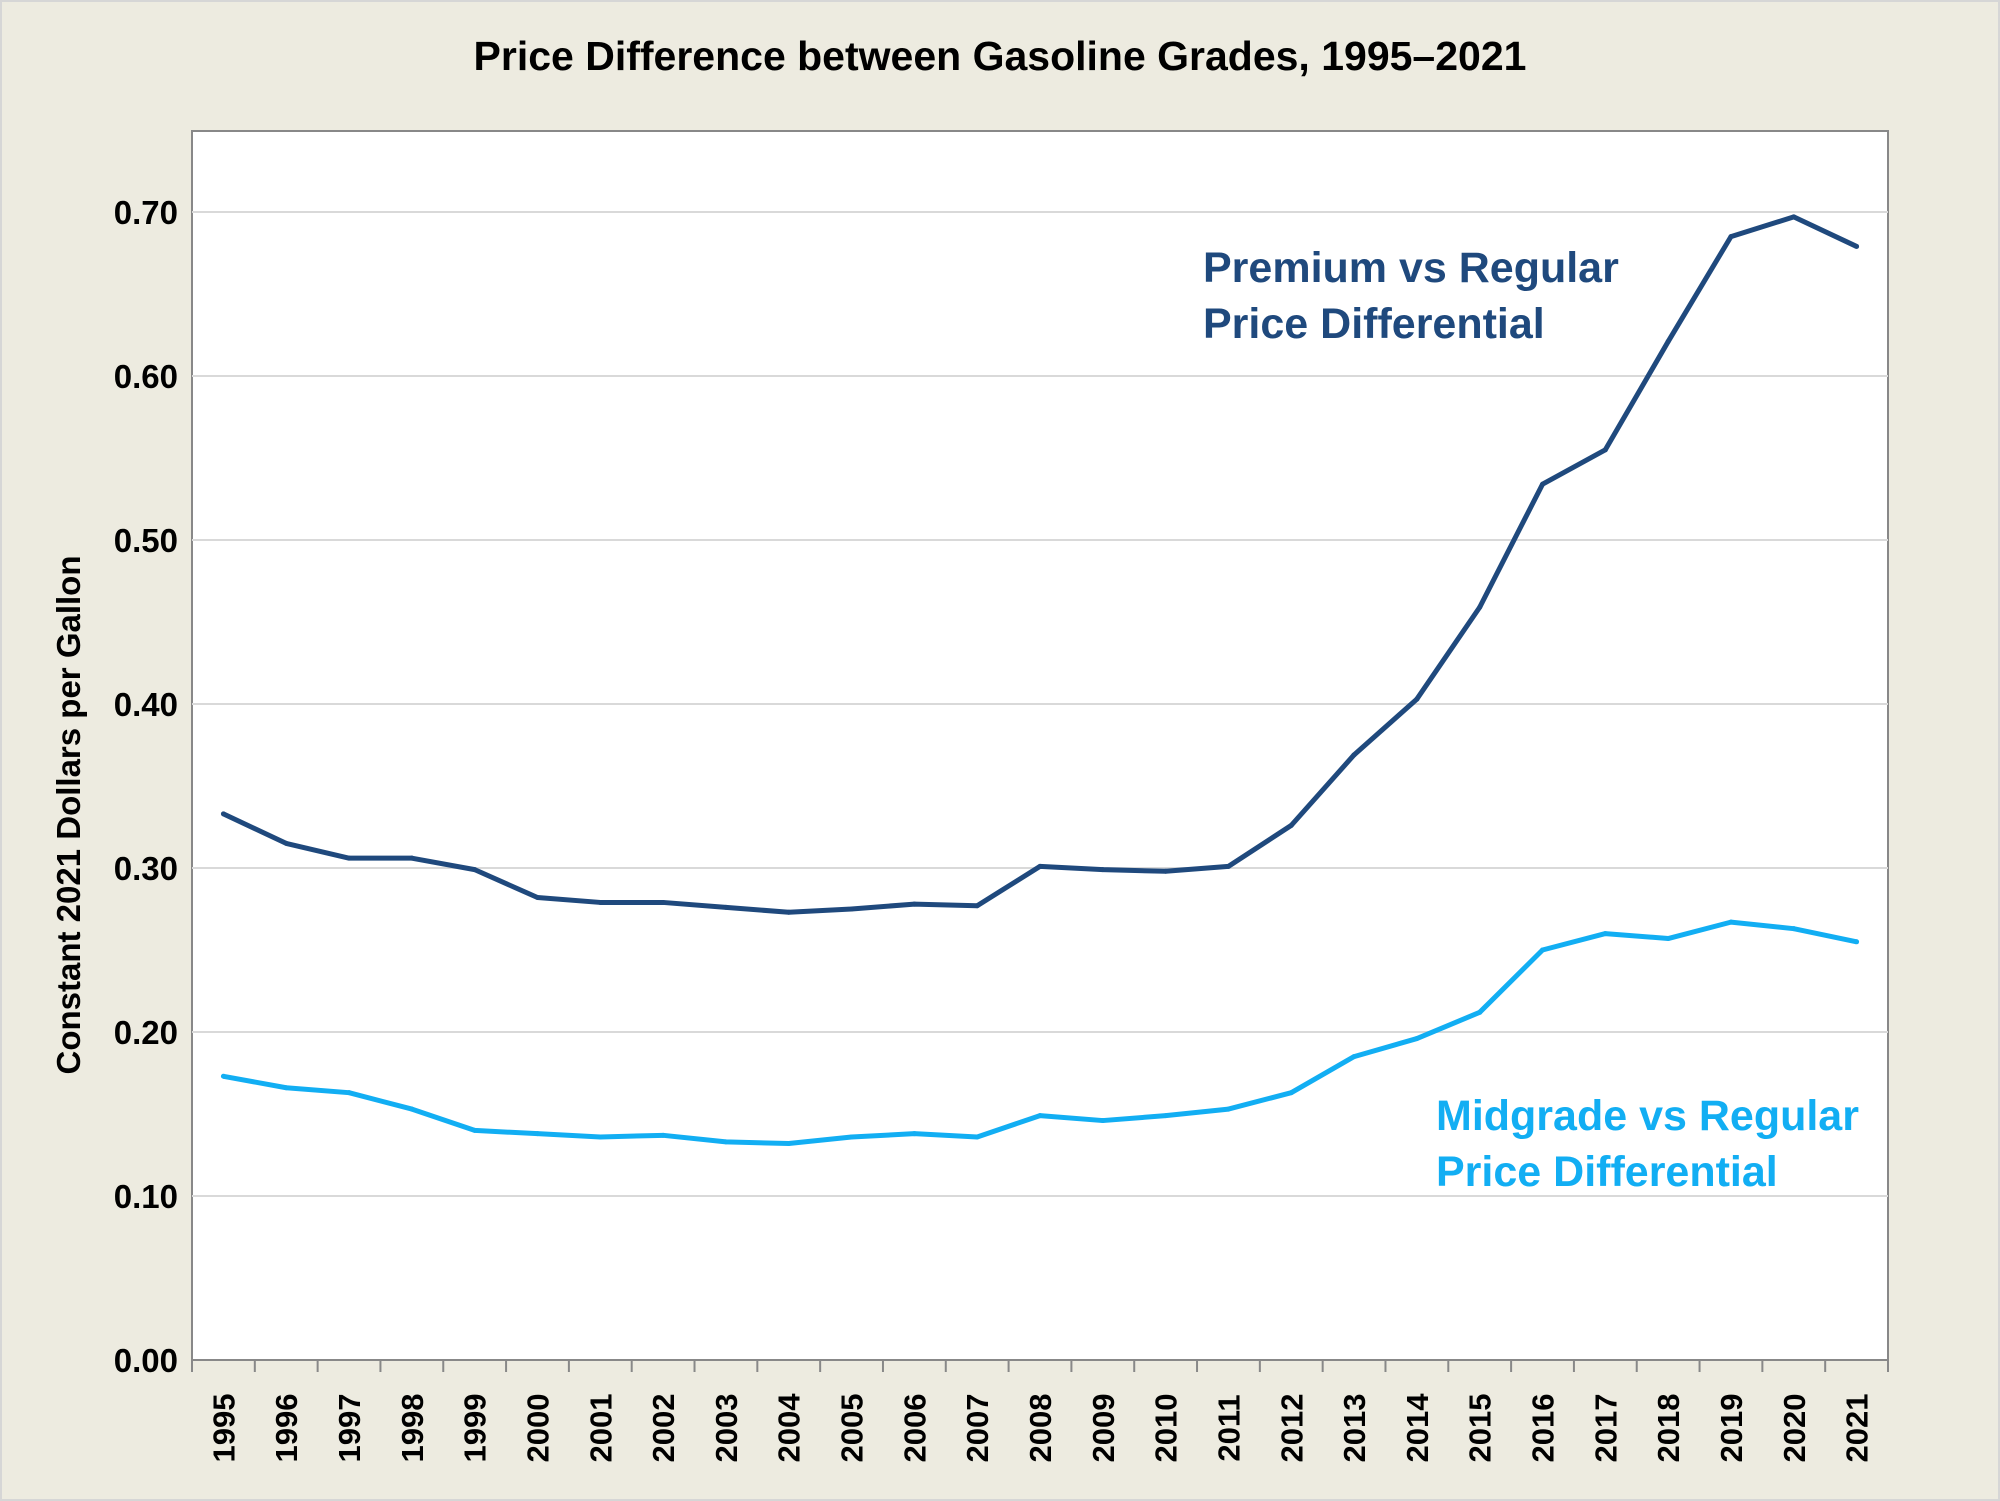 Image resolution: width=2000 pixels, height=1501 pixels. I want to click on x-tick-label: 1998, so click(412, 1428).